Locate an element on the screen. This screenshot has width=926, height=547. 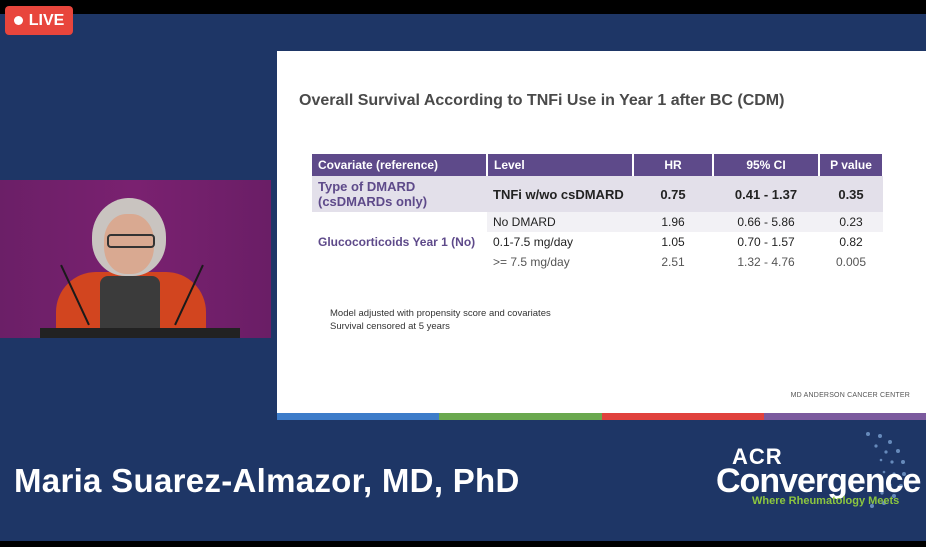
top-letterbox is located at coordinates (463, 7).